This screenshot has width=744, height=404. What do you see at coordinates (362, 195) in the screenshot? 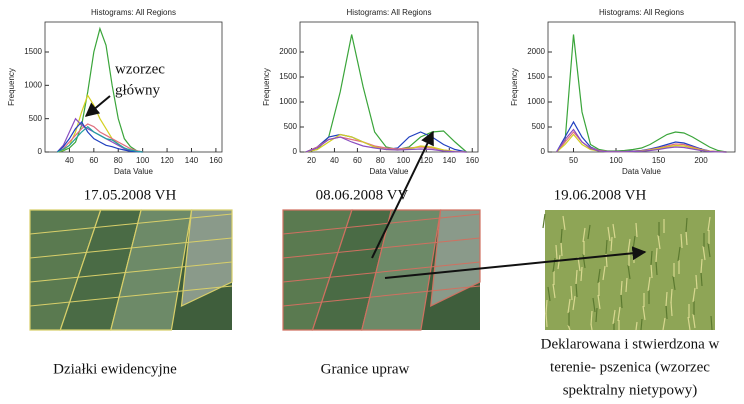
I see `image-caption: 08.06.2008 VV` at bounding box center [362, 195].